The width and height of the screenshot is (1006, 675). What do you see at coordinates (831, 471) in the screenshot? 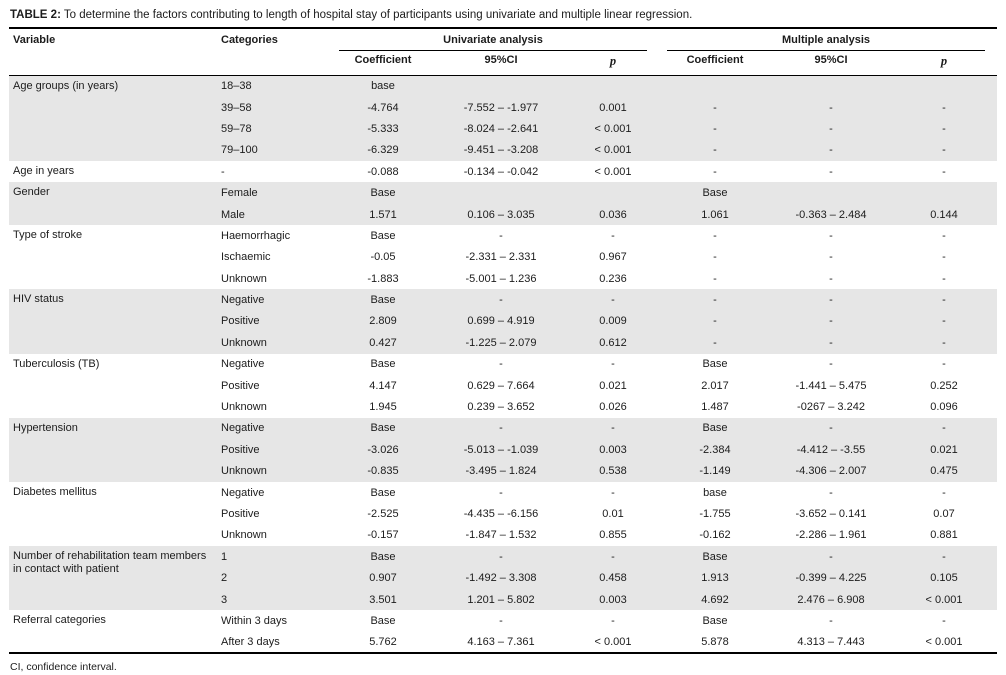
I see `multiple-ci-cell: -4.306 – 2.007` at bounding box center [831, 471].